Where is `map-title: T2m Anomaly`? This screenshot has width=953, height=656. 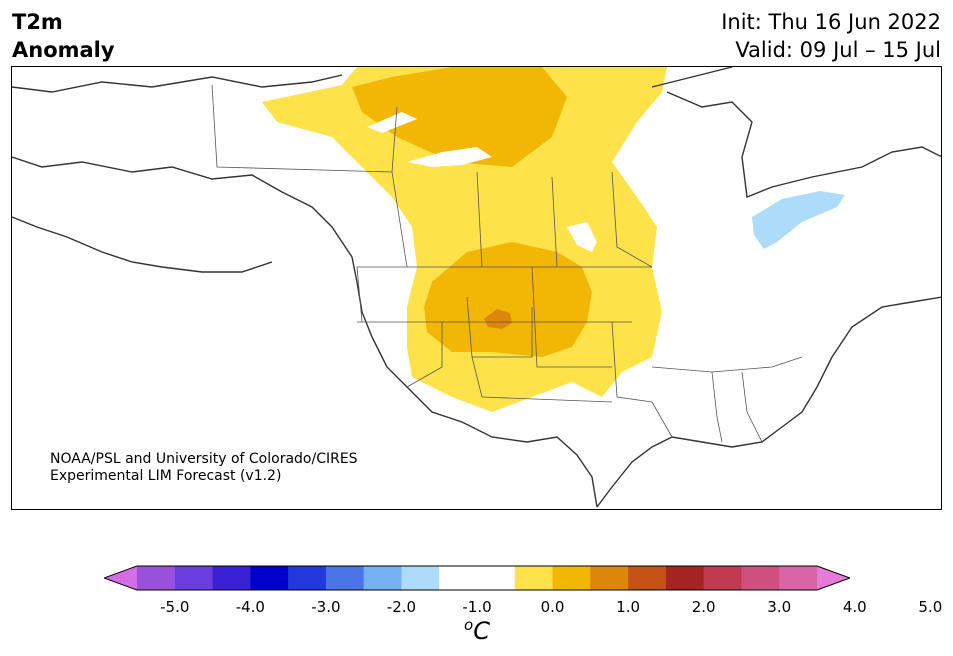
map-title: T2m Anomaly is located at coordinates (63, 36).